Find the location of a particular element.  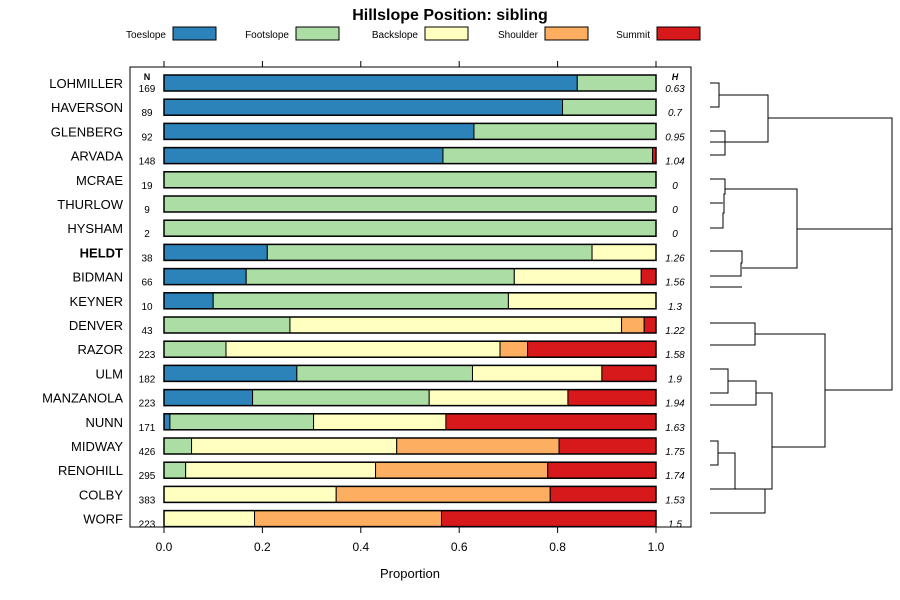

row-label: DENVER is located at coordinates (96, 325).